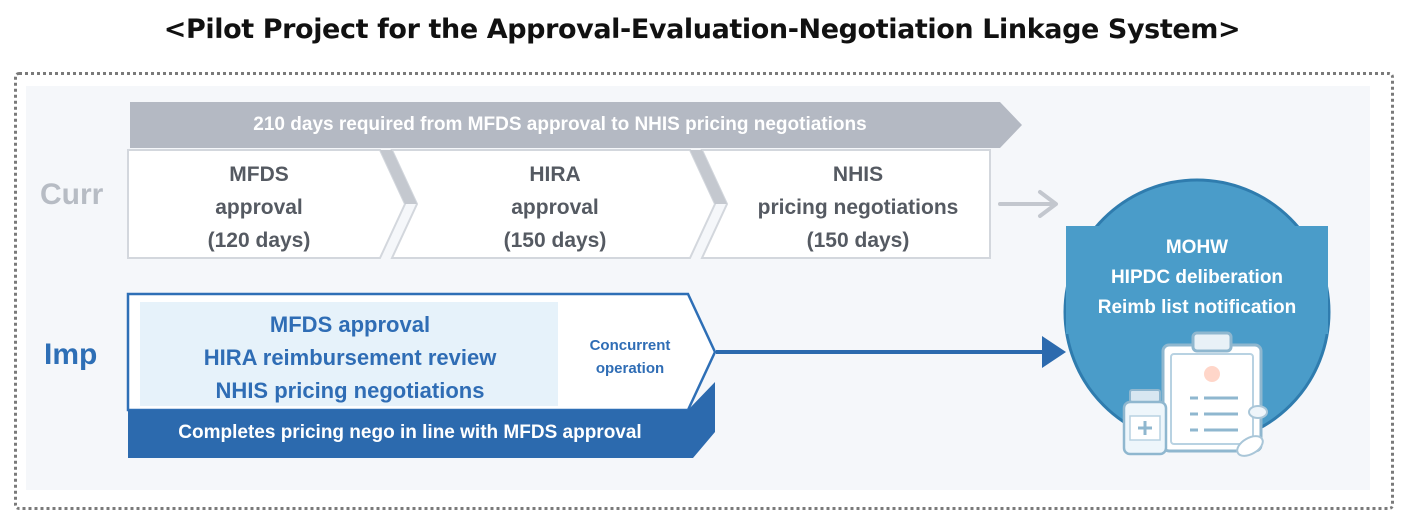 The image size is (1404, 520). Describe the element at coordinates (1028, 204) in the screenshot. I see `current-arrow-to-circle` at that location.